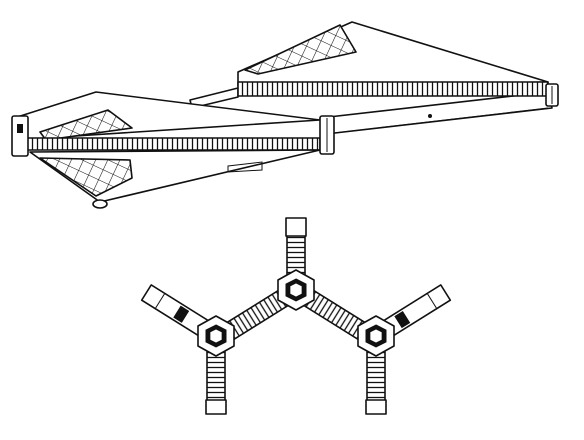 This screenshot has height=440, width=584. Describe the element at coordinates (376, 336) in the screenshot. I see `hub-right` at that location.